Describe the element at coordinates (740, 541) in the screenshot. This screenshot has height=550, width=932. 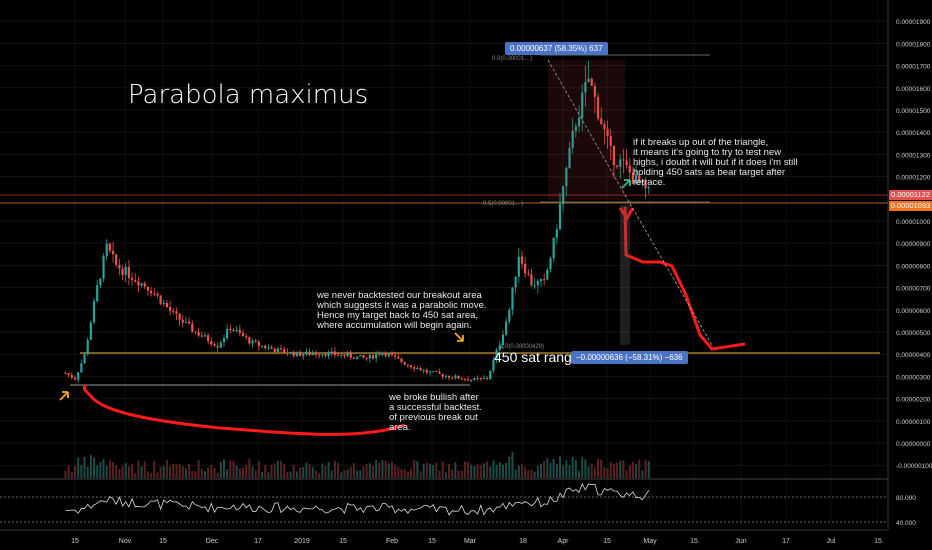
I see `time-tick-label: Jun` at that location.